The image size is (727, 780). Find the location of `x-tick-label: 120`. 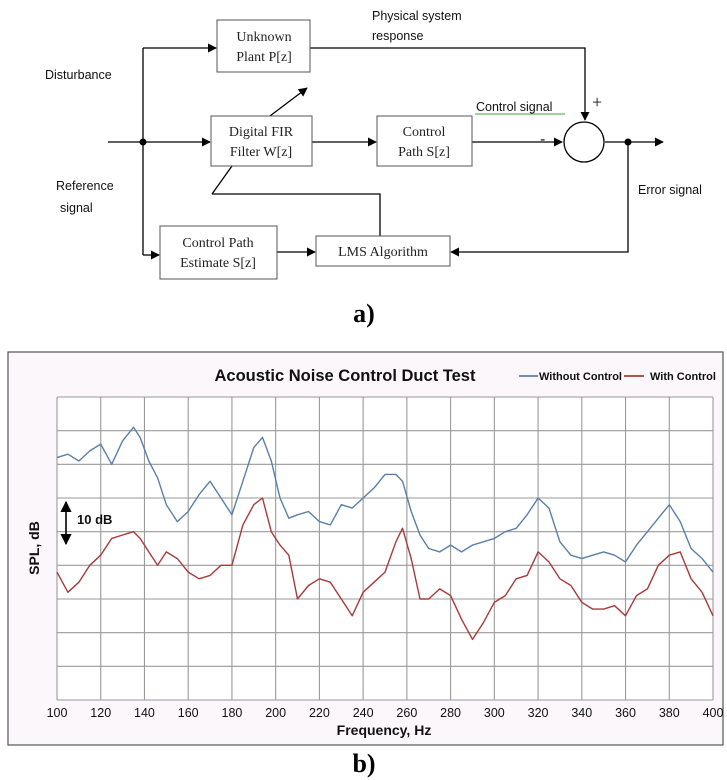

x-tick-label: 120 is located at coordinates (100, 713).